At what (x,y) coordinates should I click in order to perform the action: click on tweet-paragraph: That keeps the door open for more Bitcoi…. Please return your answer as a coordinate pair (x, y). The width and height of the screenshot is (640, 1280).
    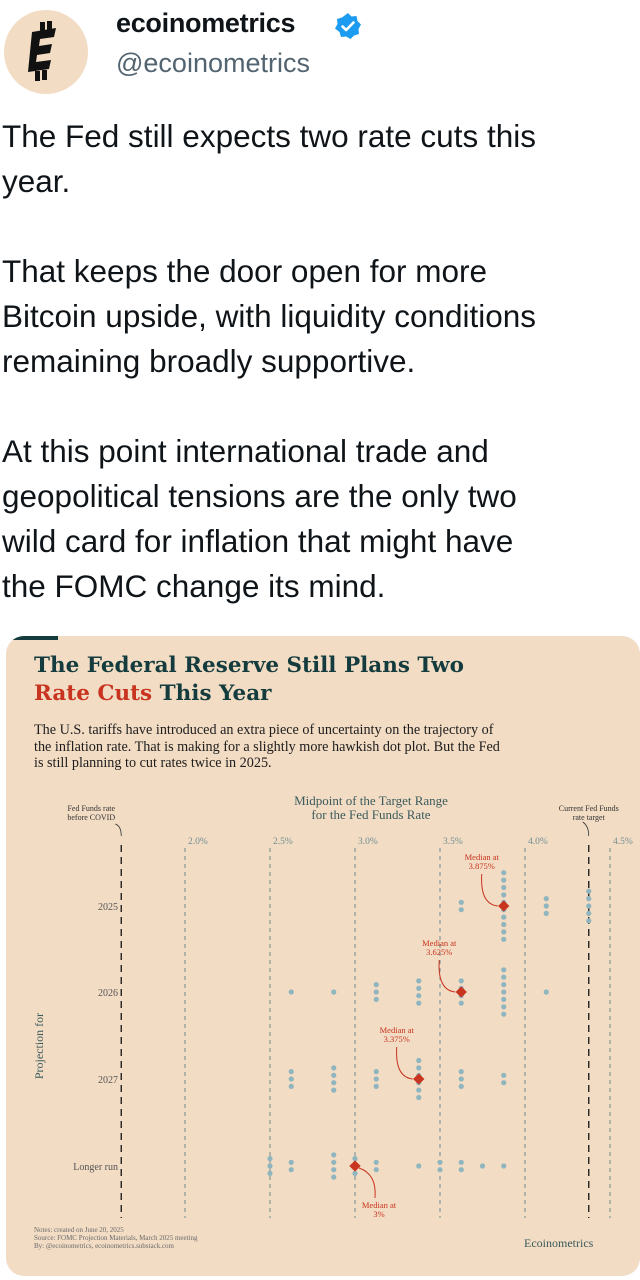
    Looking at the image, I should click on (269, 316).